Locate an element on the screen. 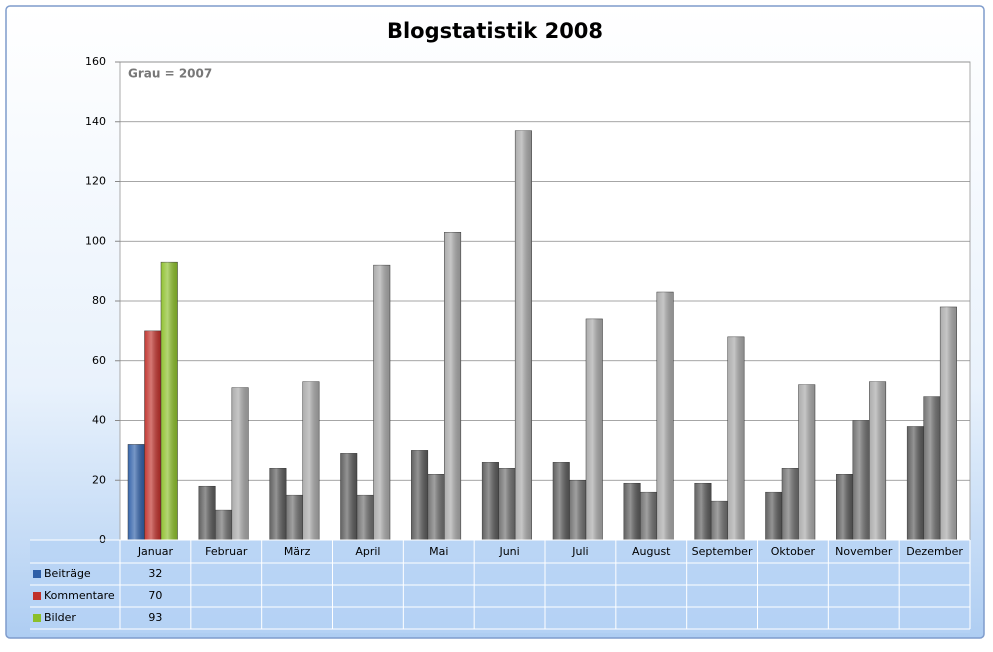  y-tick-label: 80 is located at coordinates (99, 300).